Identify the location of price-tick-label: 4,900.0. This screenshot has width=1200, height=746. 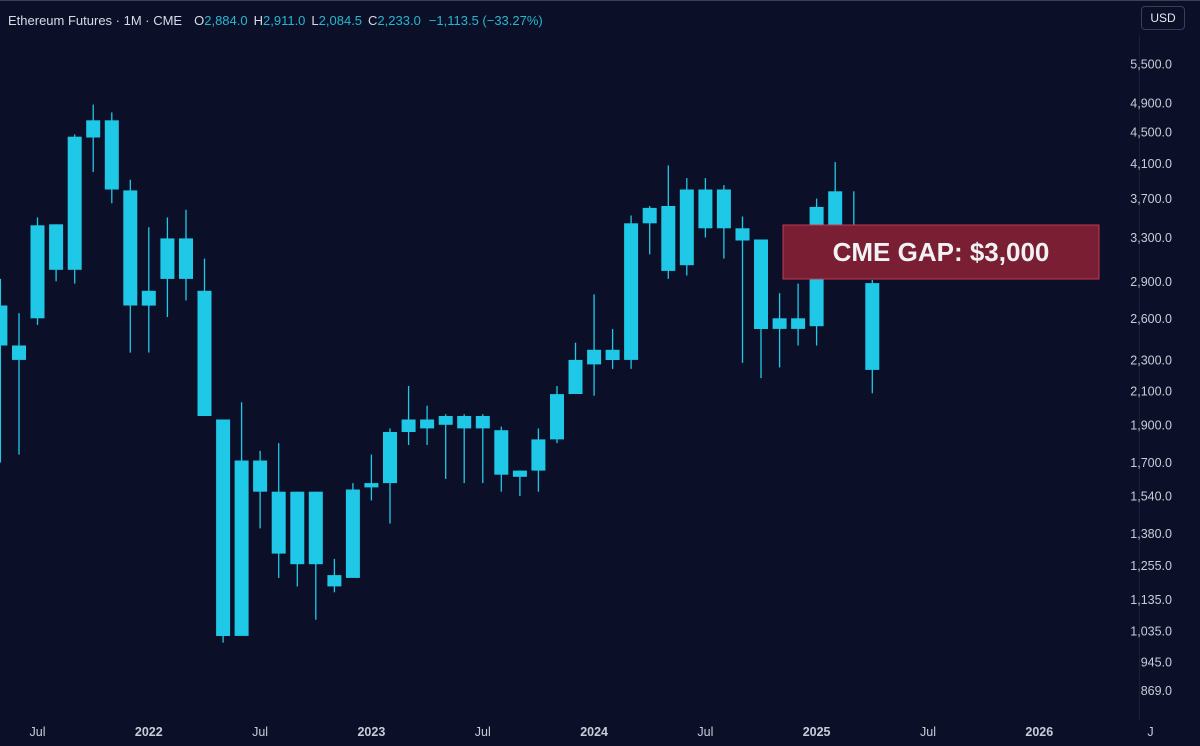
(1151, 104).